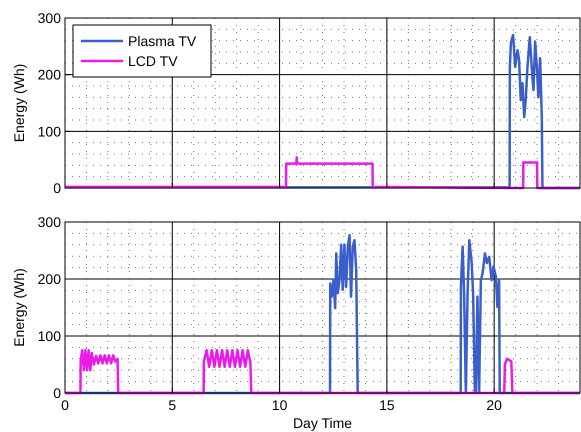 This screenshot has height=432, width=581. I want to click on x-tick-label: 20, so click(494, 405).